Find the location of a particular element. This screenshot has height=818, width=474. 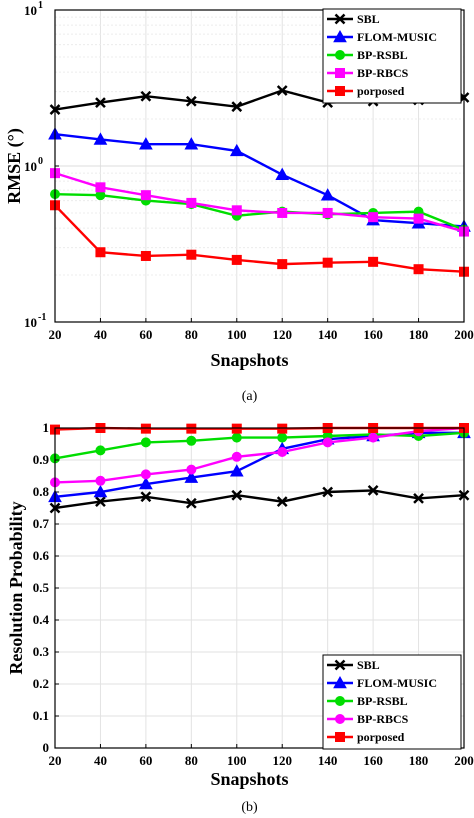

x-tick-label: 20 is located at coordinates (55, 760).